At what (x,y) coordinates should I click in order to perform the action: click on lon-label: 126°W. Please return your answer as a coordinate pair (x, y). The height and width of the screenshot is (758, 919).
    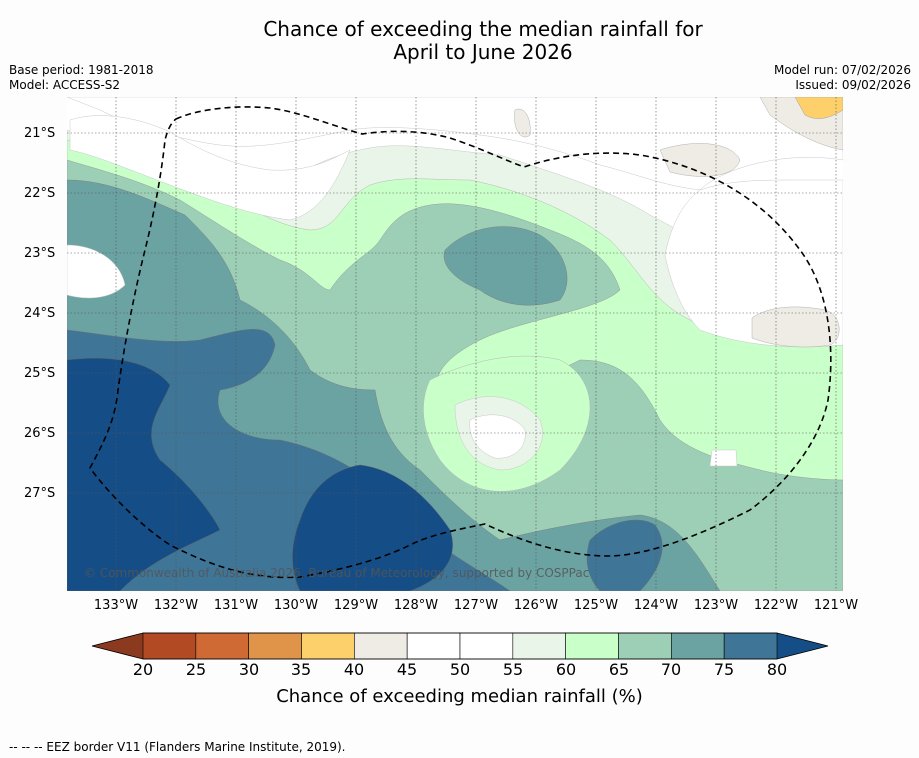
    Looking at the image, I should click on (536, 605).